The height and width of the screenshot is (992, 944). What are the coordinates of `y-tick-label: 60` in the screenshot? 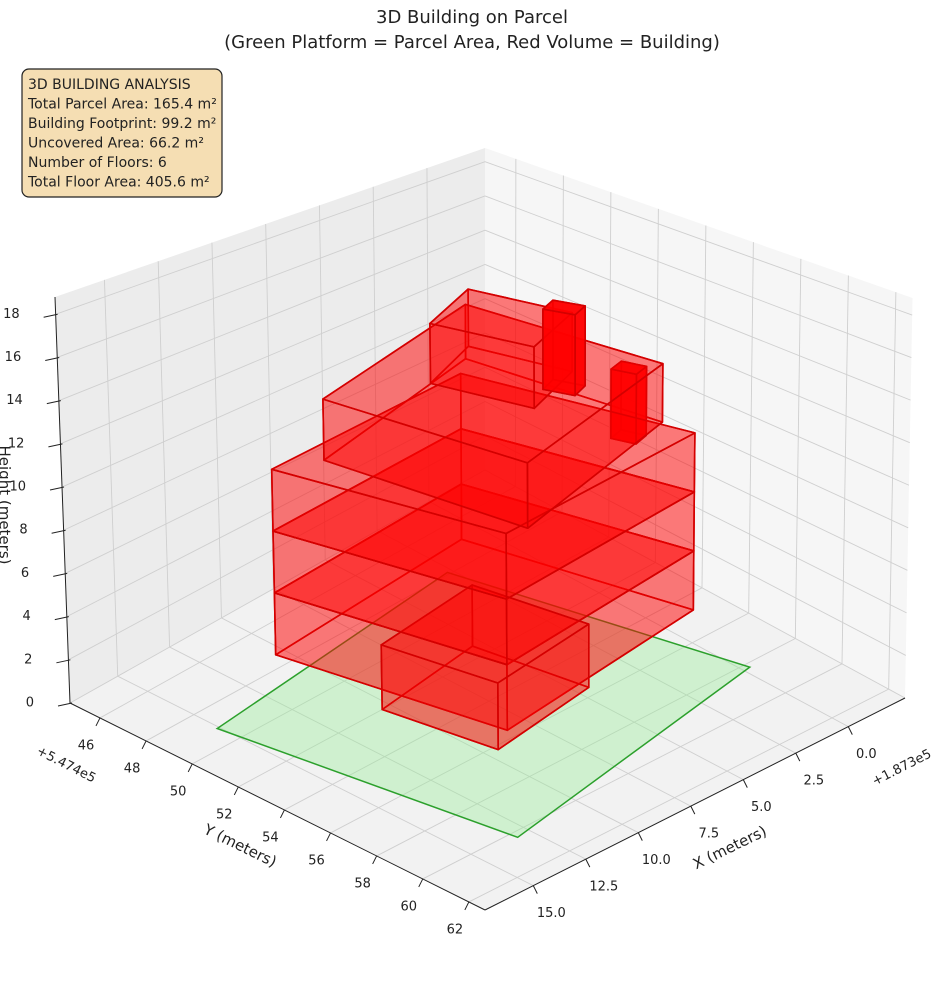 It's located at (408, 906).